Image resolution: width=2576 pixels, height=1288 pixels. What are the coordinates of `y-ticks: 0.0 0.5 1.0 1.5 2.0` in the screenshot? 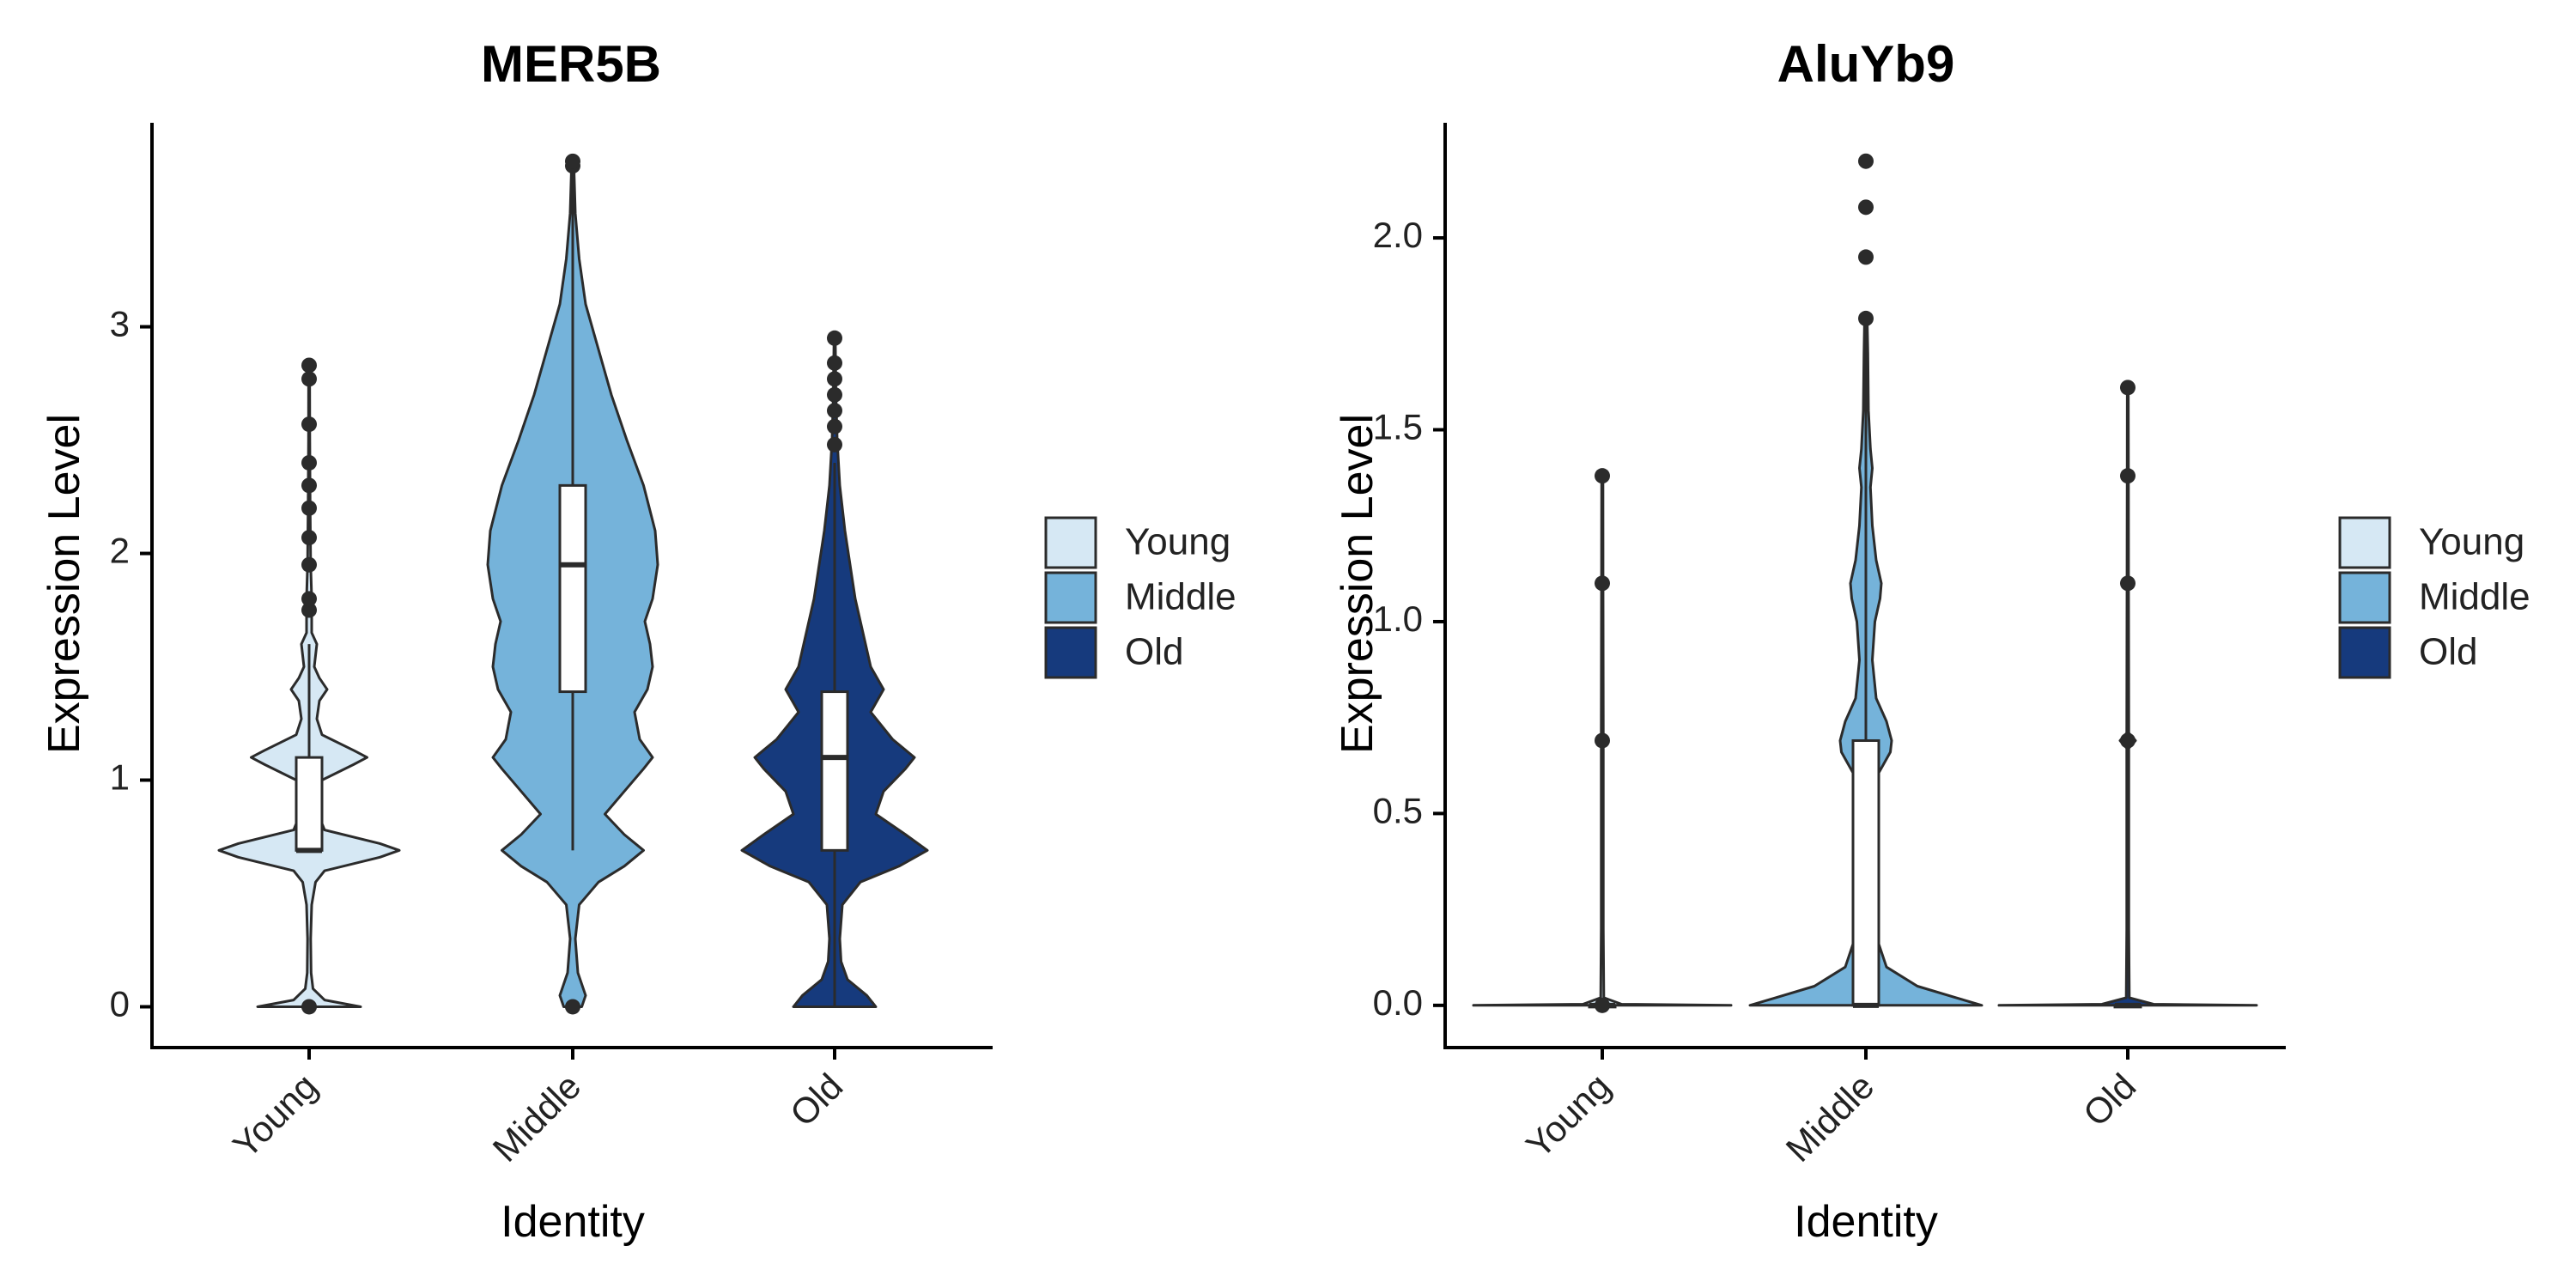 It's located at (1409, 619).